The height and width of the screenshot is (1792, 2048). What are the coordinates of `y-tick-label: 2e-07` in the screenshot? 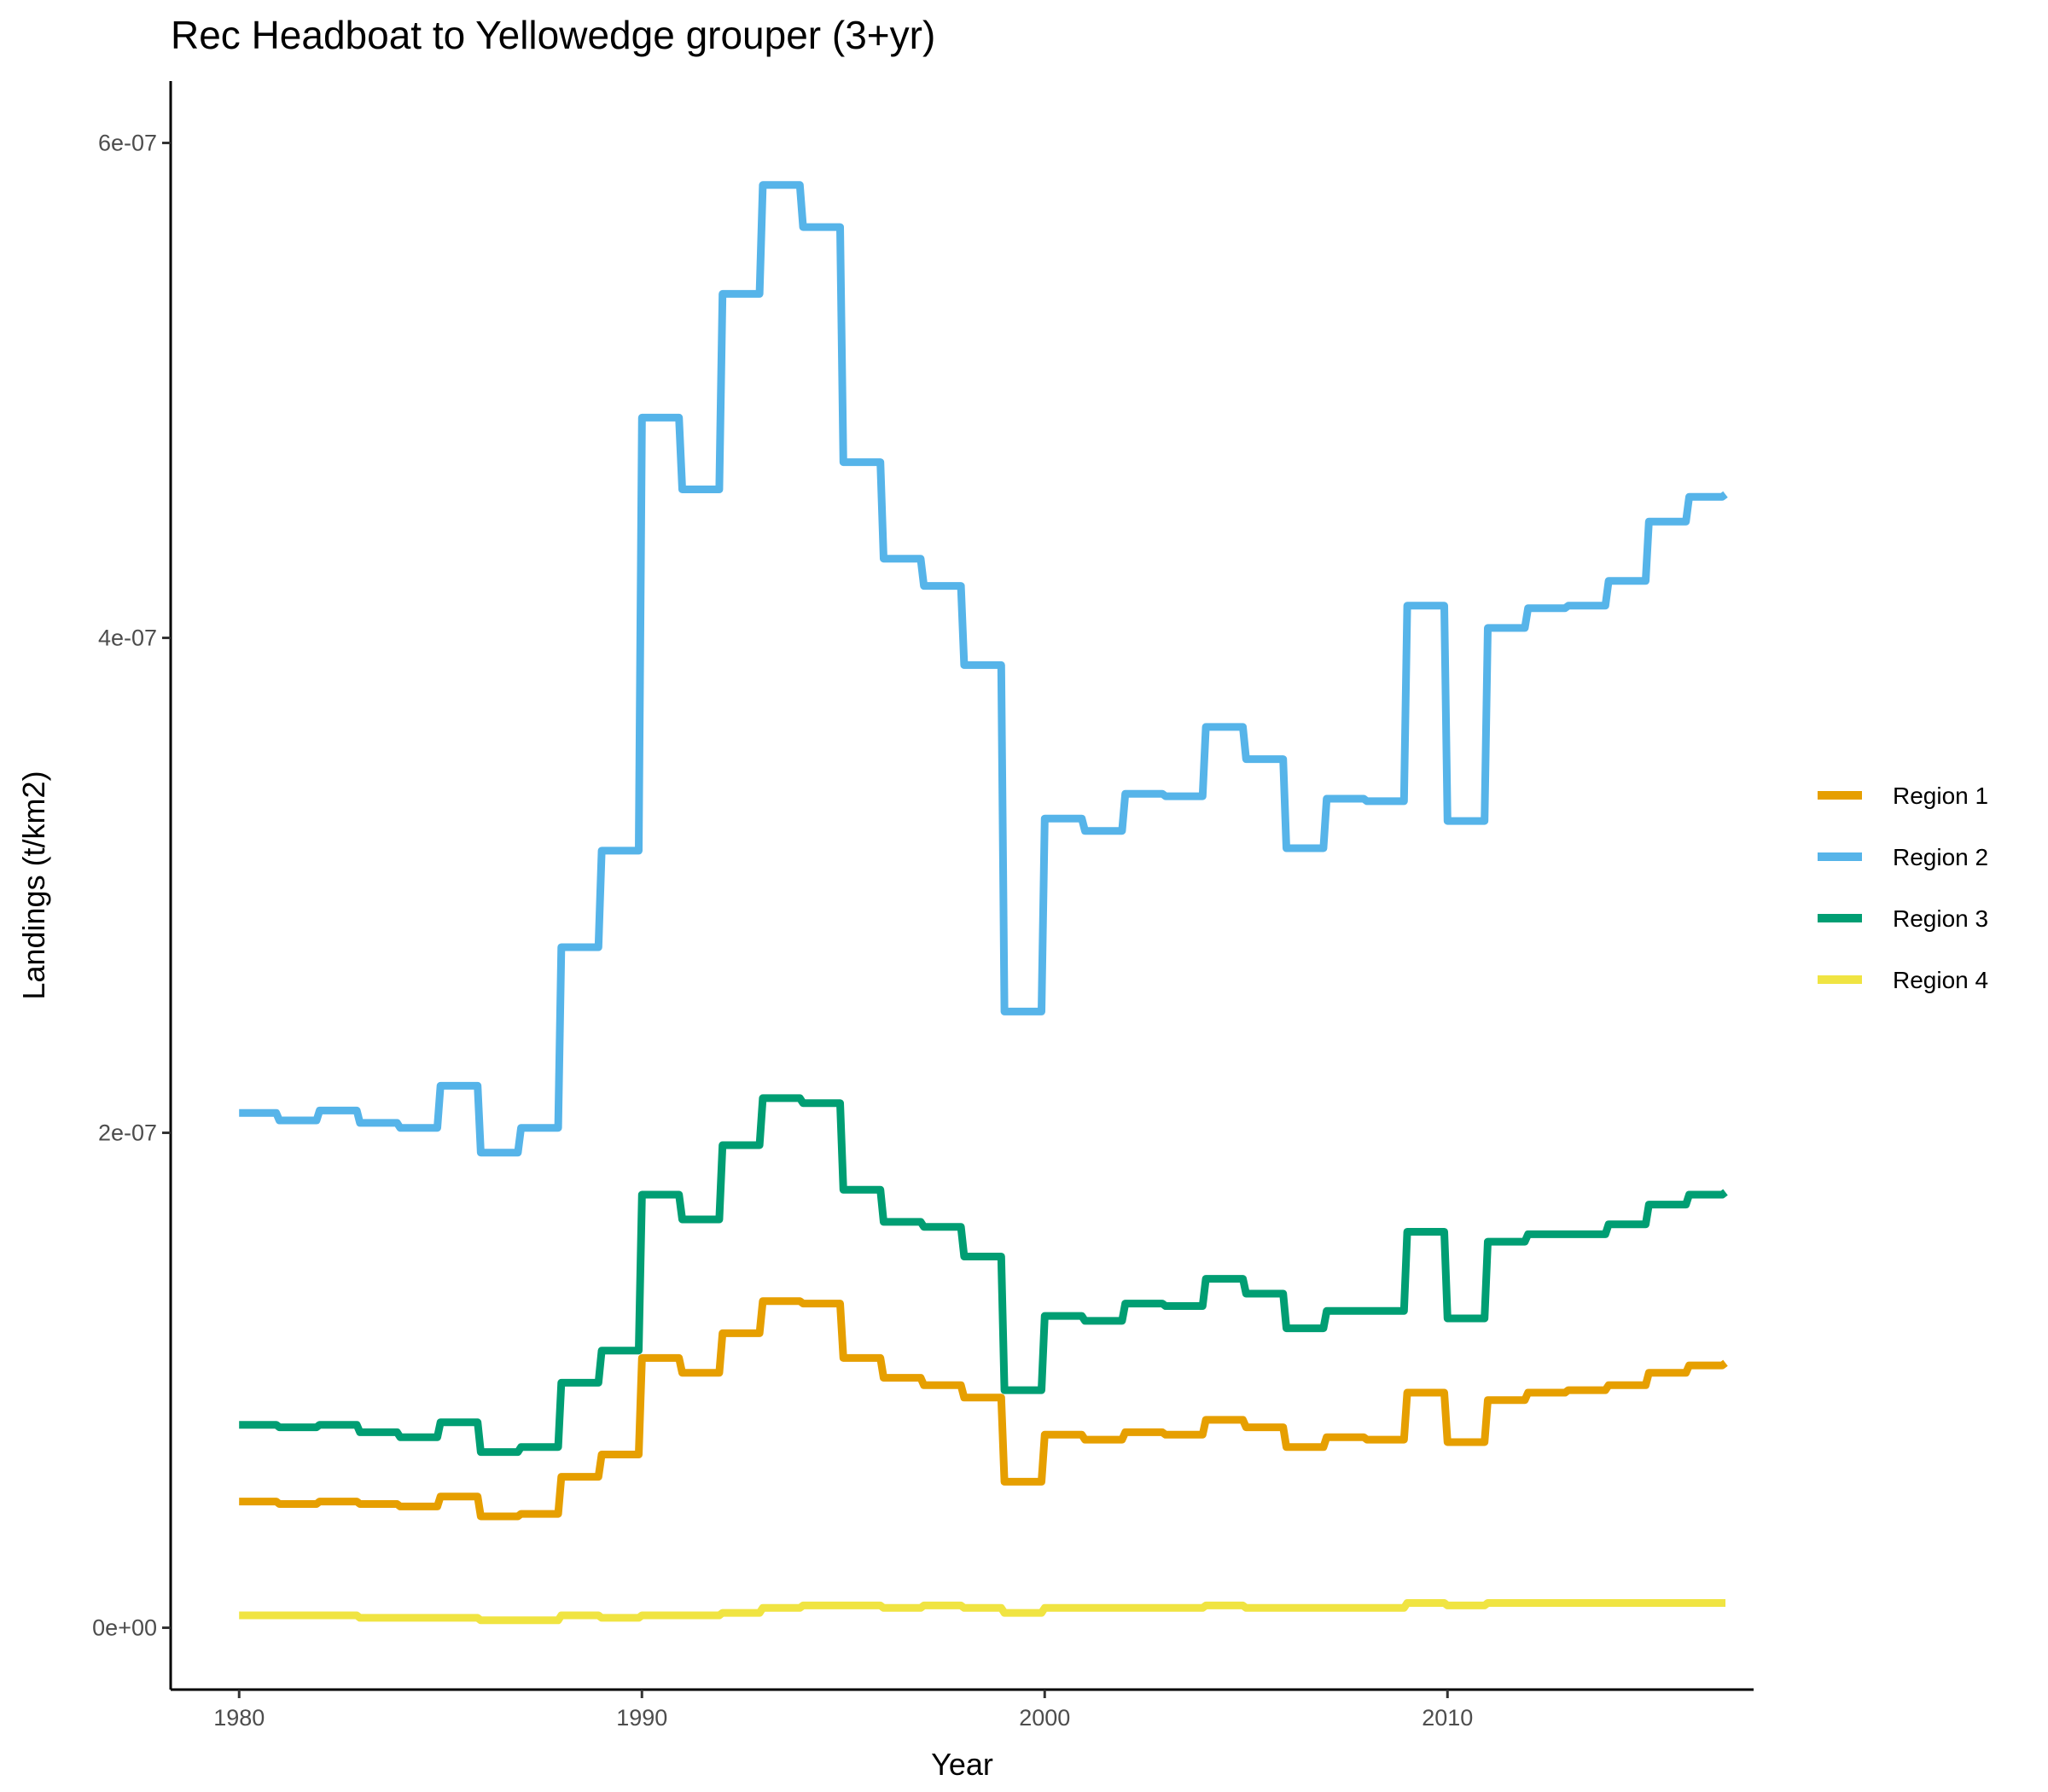 It's located at (128, 1133).